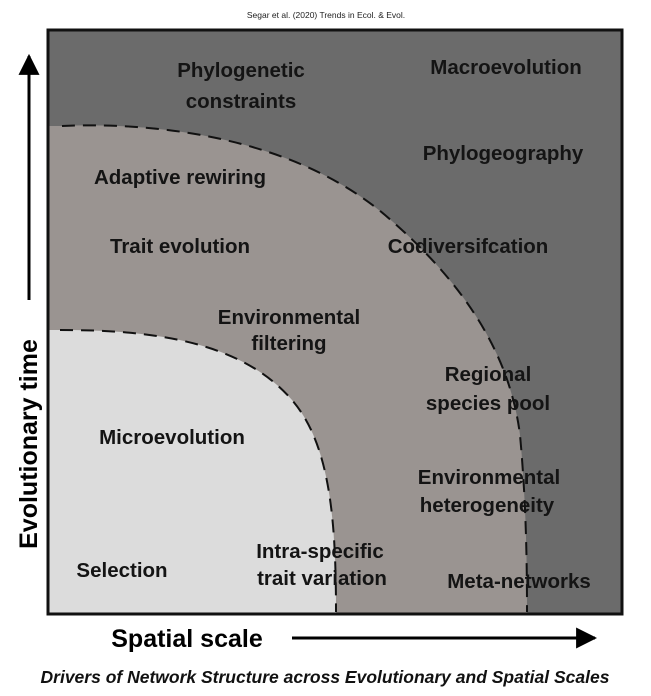  I want to click on label-intra-specific-trait-variation-line1: Intra-specific, so click(320, 551).